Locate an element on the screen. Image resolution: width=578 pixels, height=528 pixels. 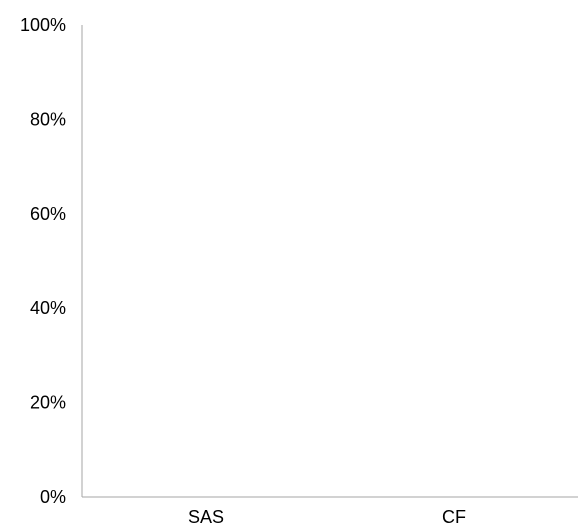
x-tick-label: CF is located at coordinates (454, 517).